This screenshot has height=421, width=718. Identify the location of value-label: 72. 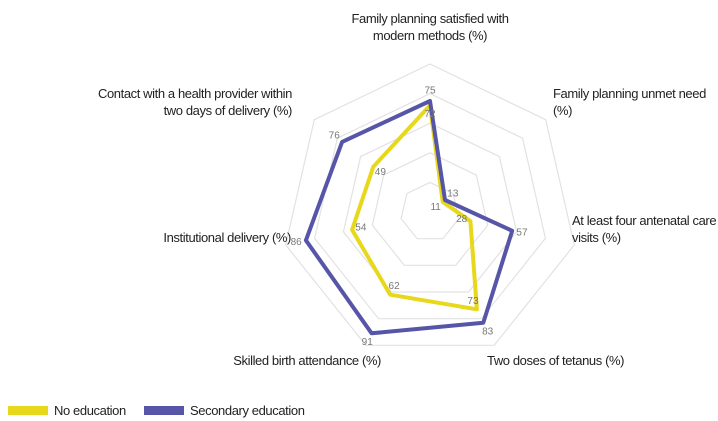
(430, 114).